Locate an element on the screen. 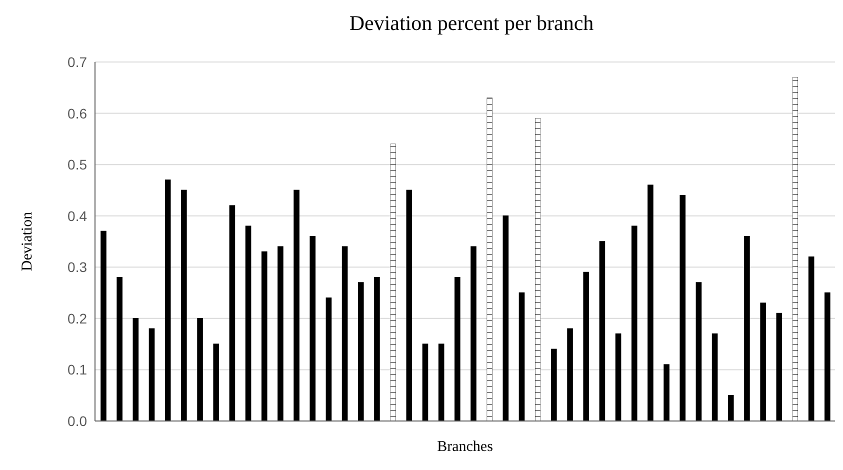 This screenshot has height=470, width=843. x-axis-title: Branches is located at coordinates (465, 447).